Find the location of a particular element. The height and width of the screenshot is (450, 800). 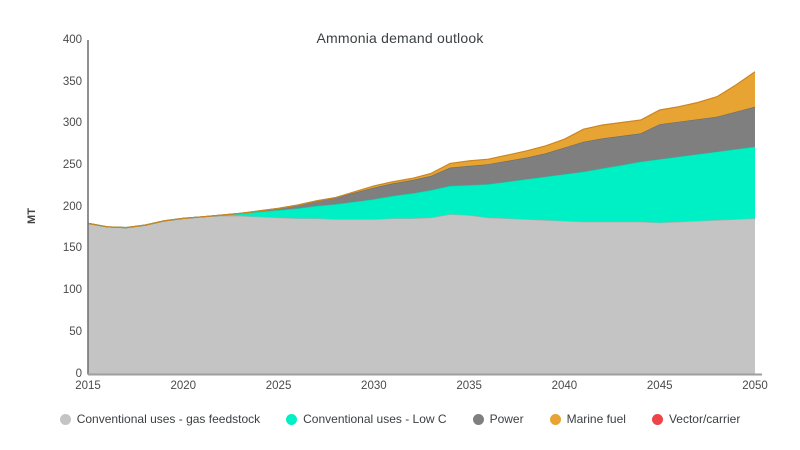

y-tick-label: 350 is located at coordinates (72, 81).